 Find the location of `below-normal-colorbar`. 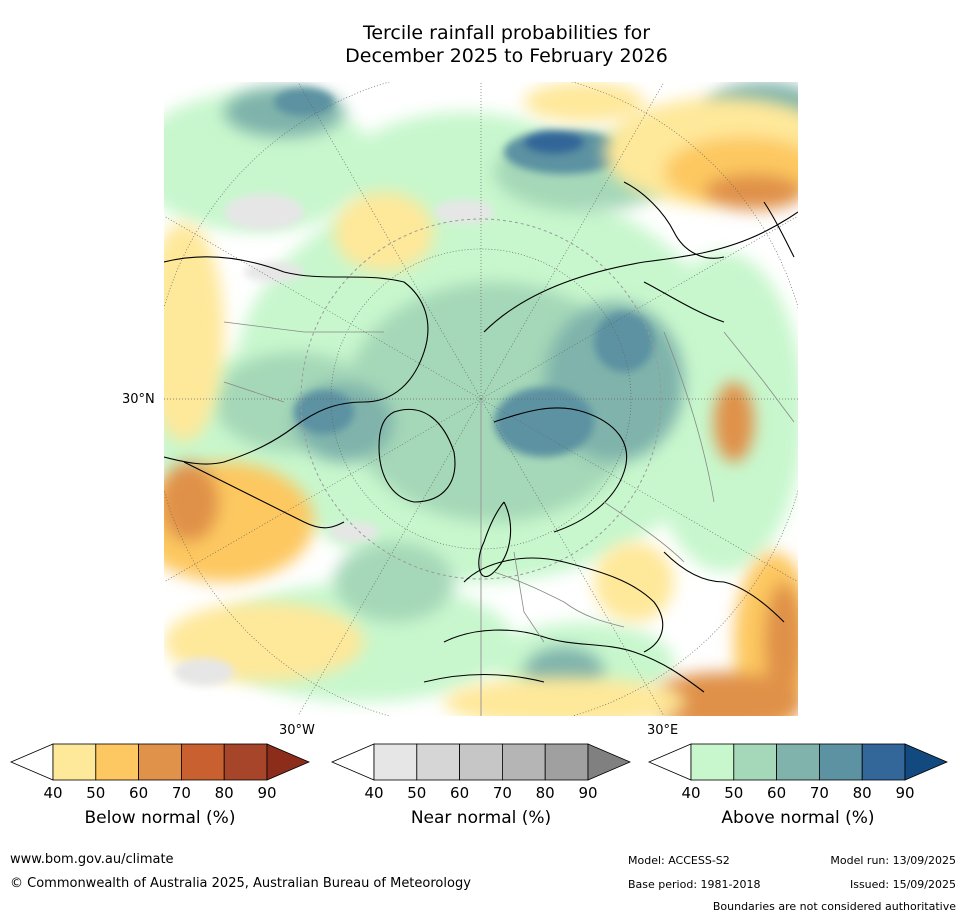

below-normal-colorbar is located at coordinates (160, 762).